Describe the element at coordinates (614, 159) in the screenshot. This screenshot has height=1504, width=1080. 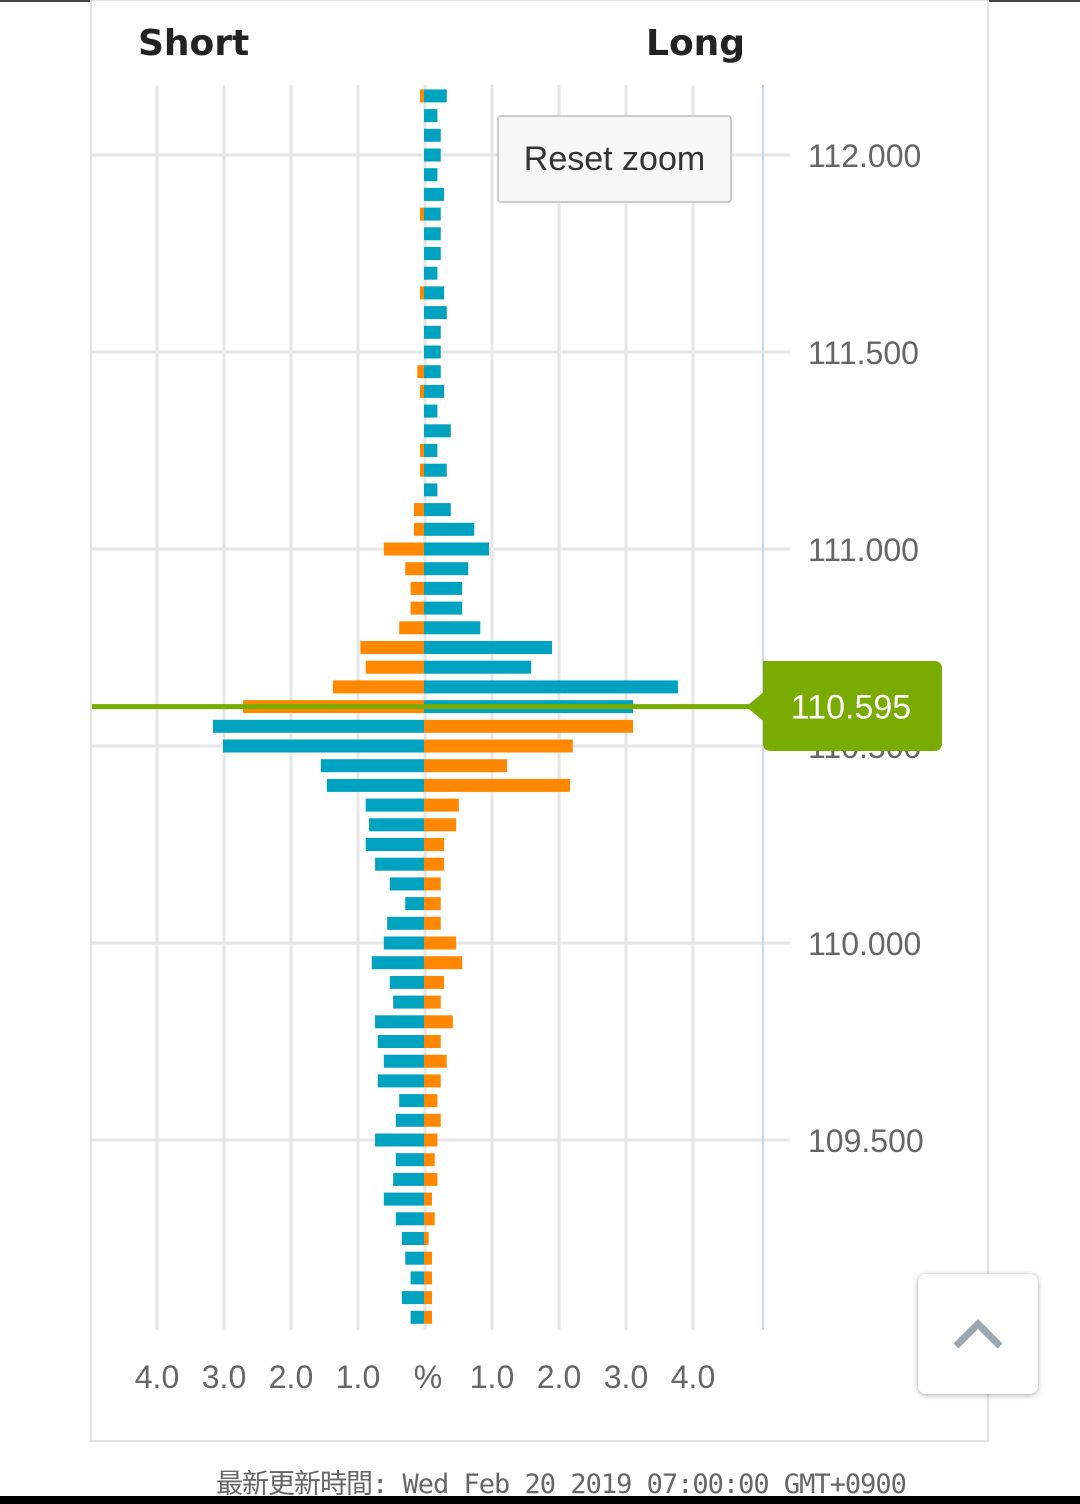
I see `reset-zoom-button: Reset zoom` at that location.